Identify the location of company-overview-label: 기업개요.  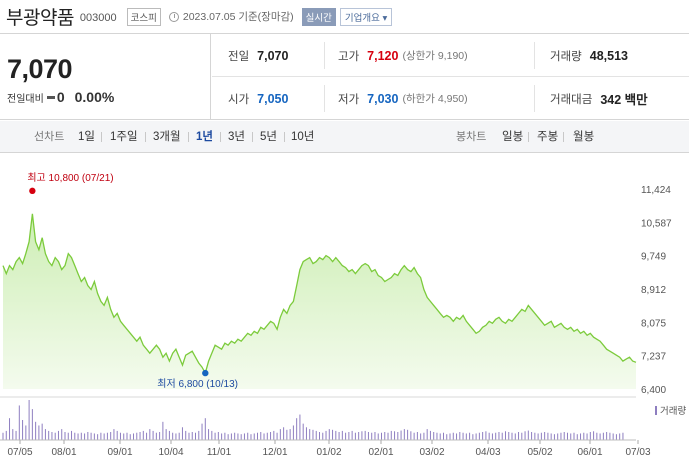
(362, 18).